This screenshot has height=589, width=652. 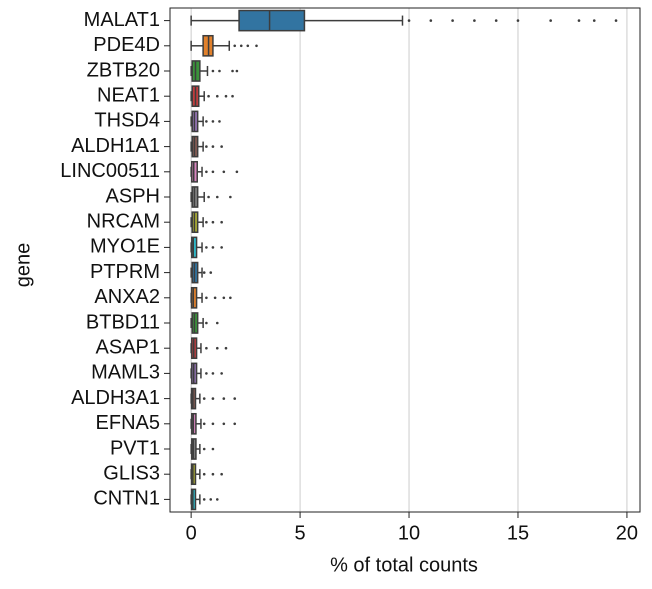 What do you see at coordinates (115, 398) in the screenshot?
I see `y-tick-label: ALDH3A1` at bounding box center [115, 398].